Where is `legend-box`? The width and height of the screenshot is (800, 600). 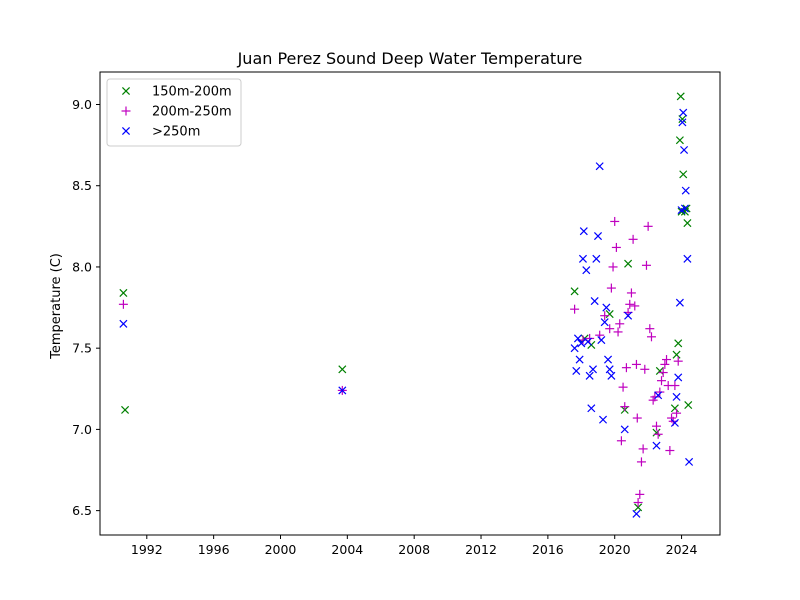 legend-box is located at coordinates (174, 112).